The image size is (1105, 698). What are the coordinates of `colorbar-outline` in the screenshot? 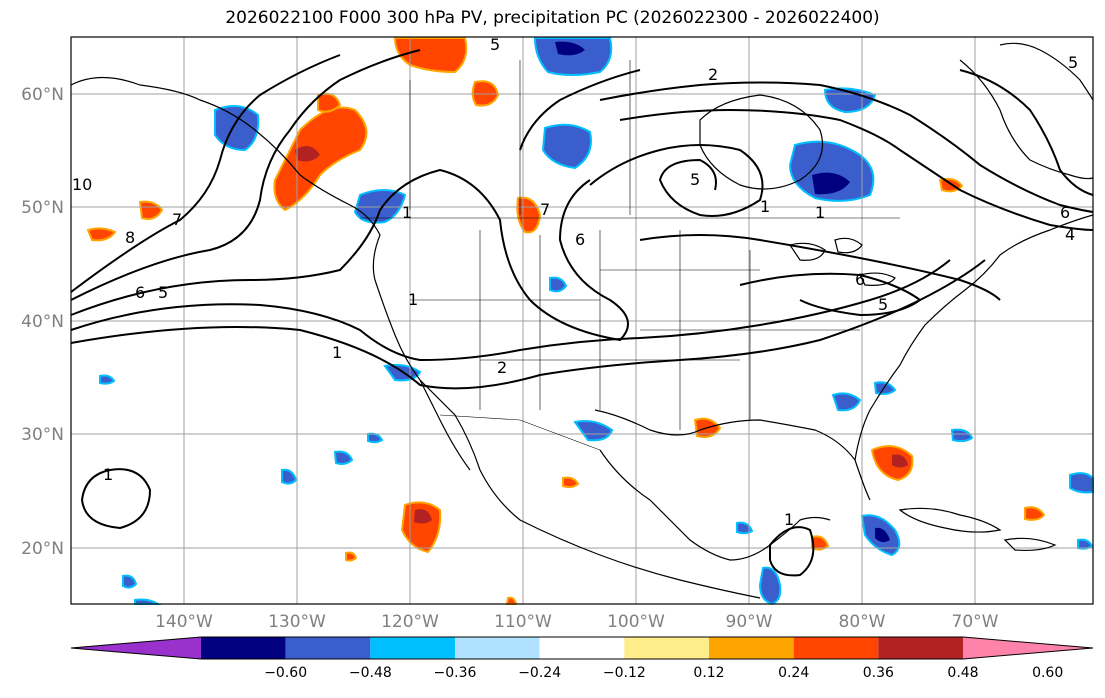 It's located at (582, 648).